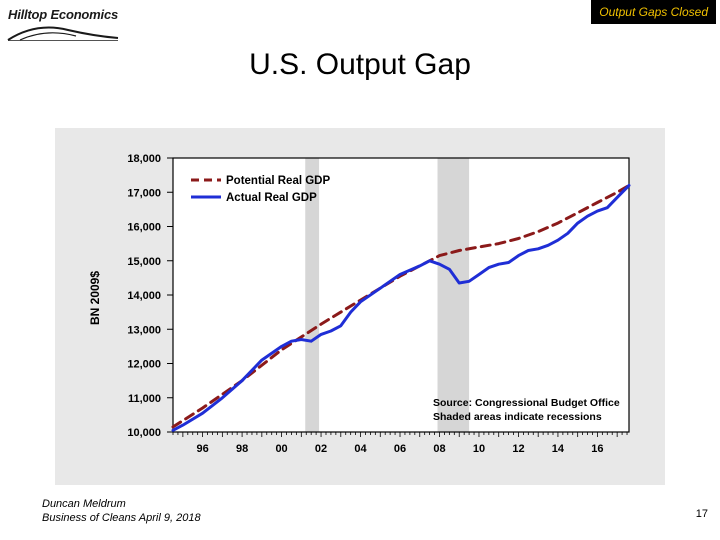 The height and width of the screenshot is (540, 720). What do you see at coordinates (387, 295) in the screenshot?
I see `recession-bands` at bounding box center [387, 295].